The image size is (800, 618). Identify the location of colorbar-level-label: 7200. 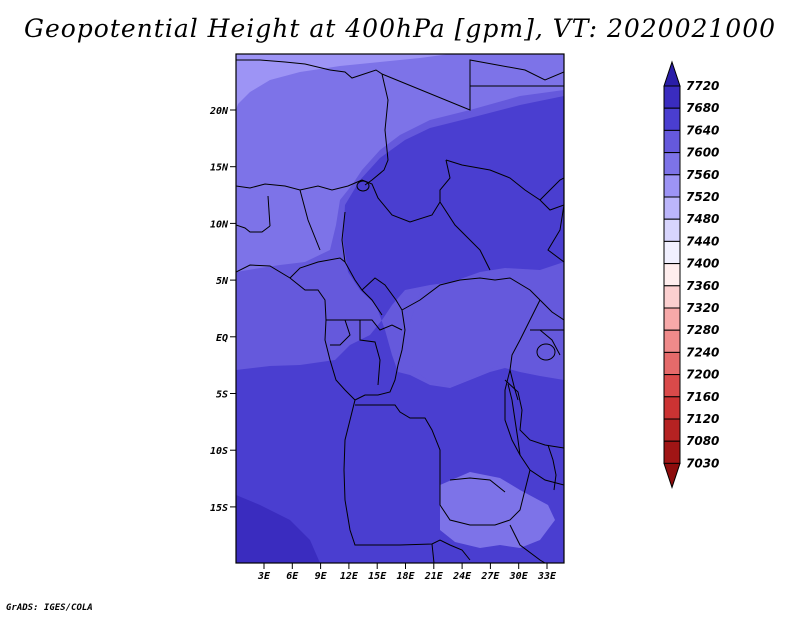
(702, 375).